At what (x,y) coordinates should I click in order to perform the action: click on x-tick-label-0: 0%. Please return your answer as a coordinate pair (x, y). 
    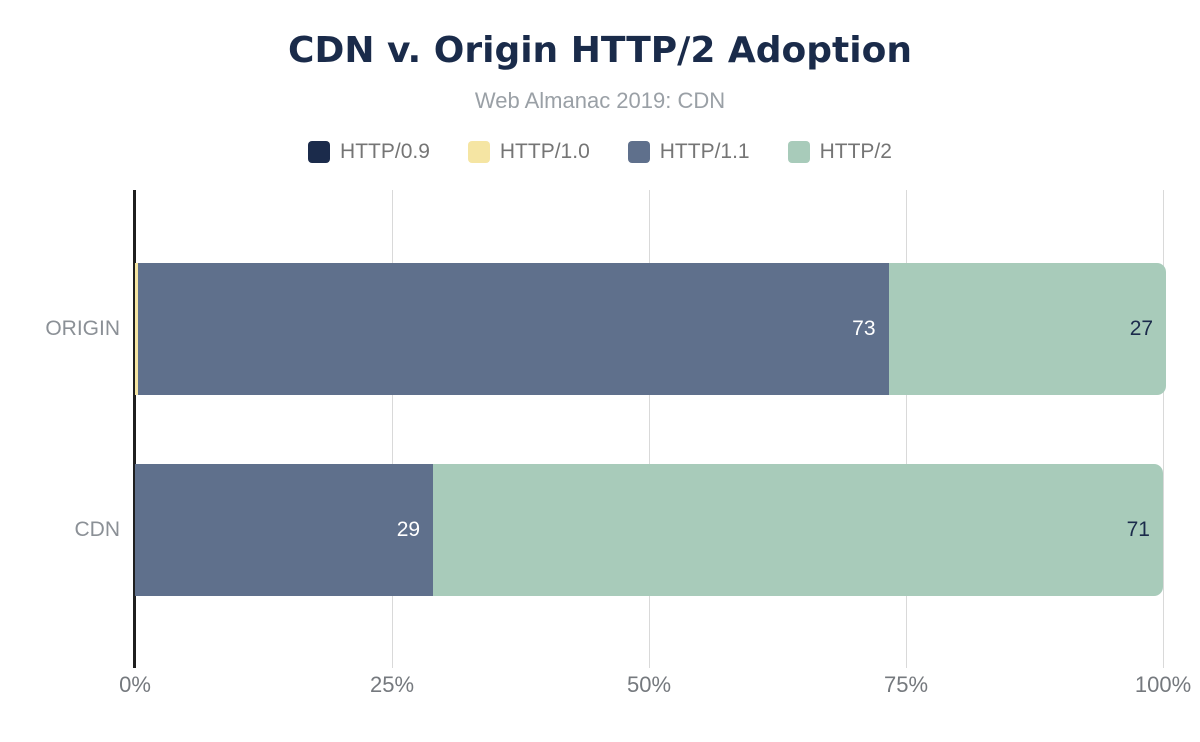
    Looking at the image, I should click on (135, 684).